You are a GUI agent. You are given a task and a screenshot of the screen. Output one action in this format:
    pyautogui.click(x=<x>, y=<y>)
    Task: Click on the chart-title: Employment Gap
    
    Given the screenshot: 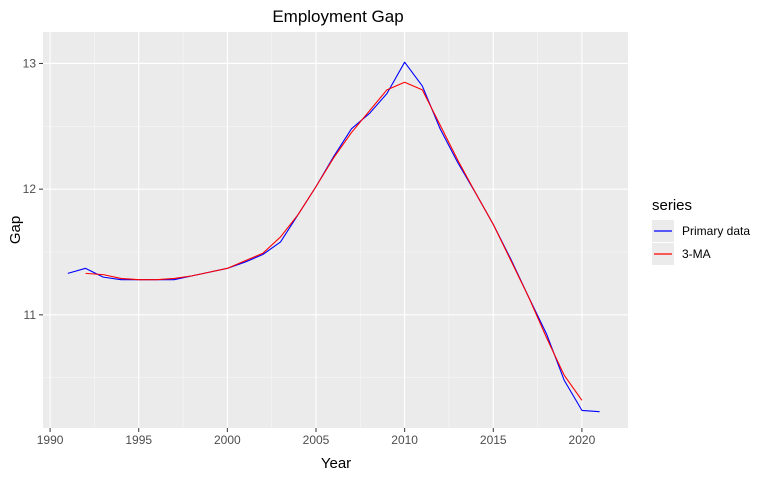 What is the action you would take?
    pyautogui.click(x=337, y=16)
    